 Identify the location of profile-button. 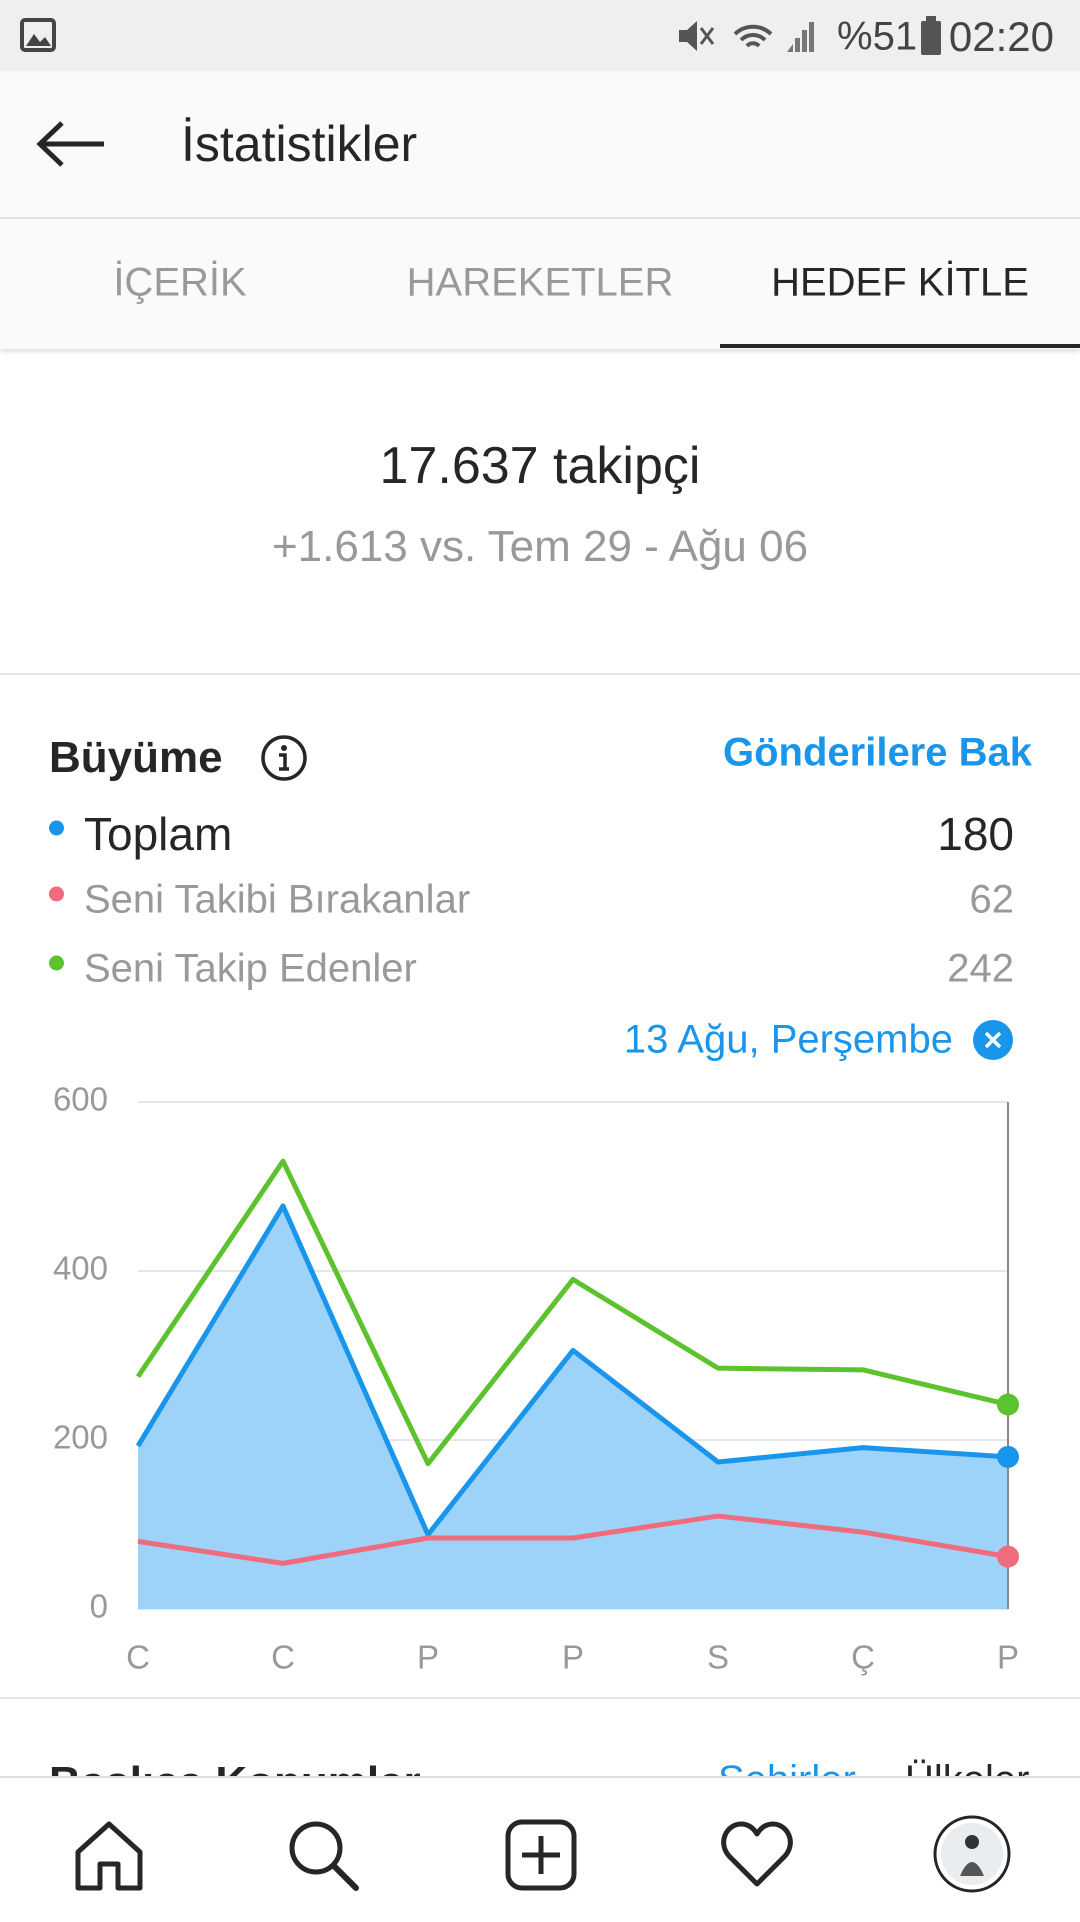
(972, 1854).